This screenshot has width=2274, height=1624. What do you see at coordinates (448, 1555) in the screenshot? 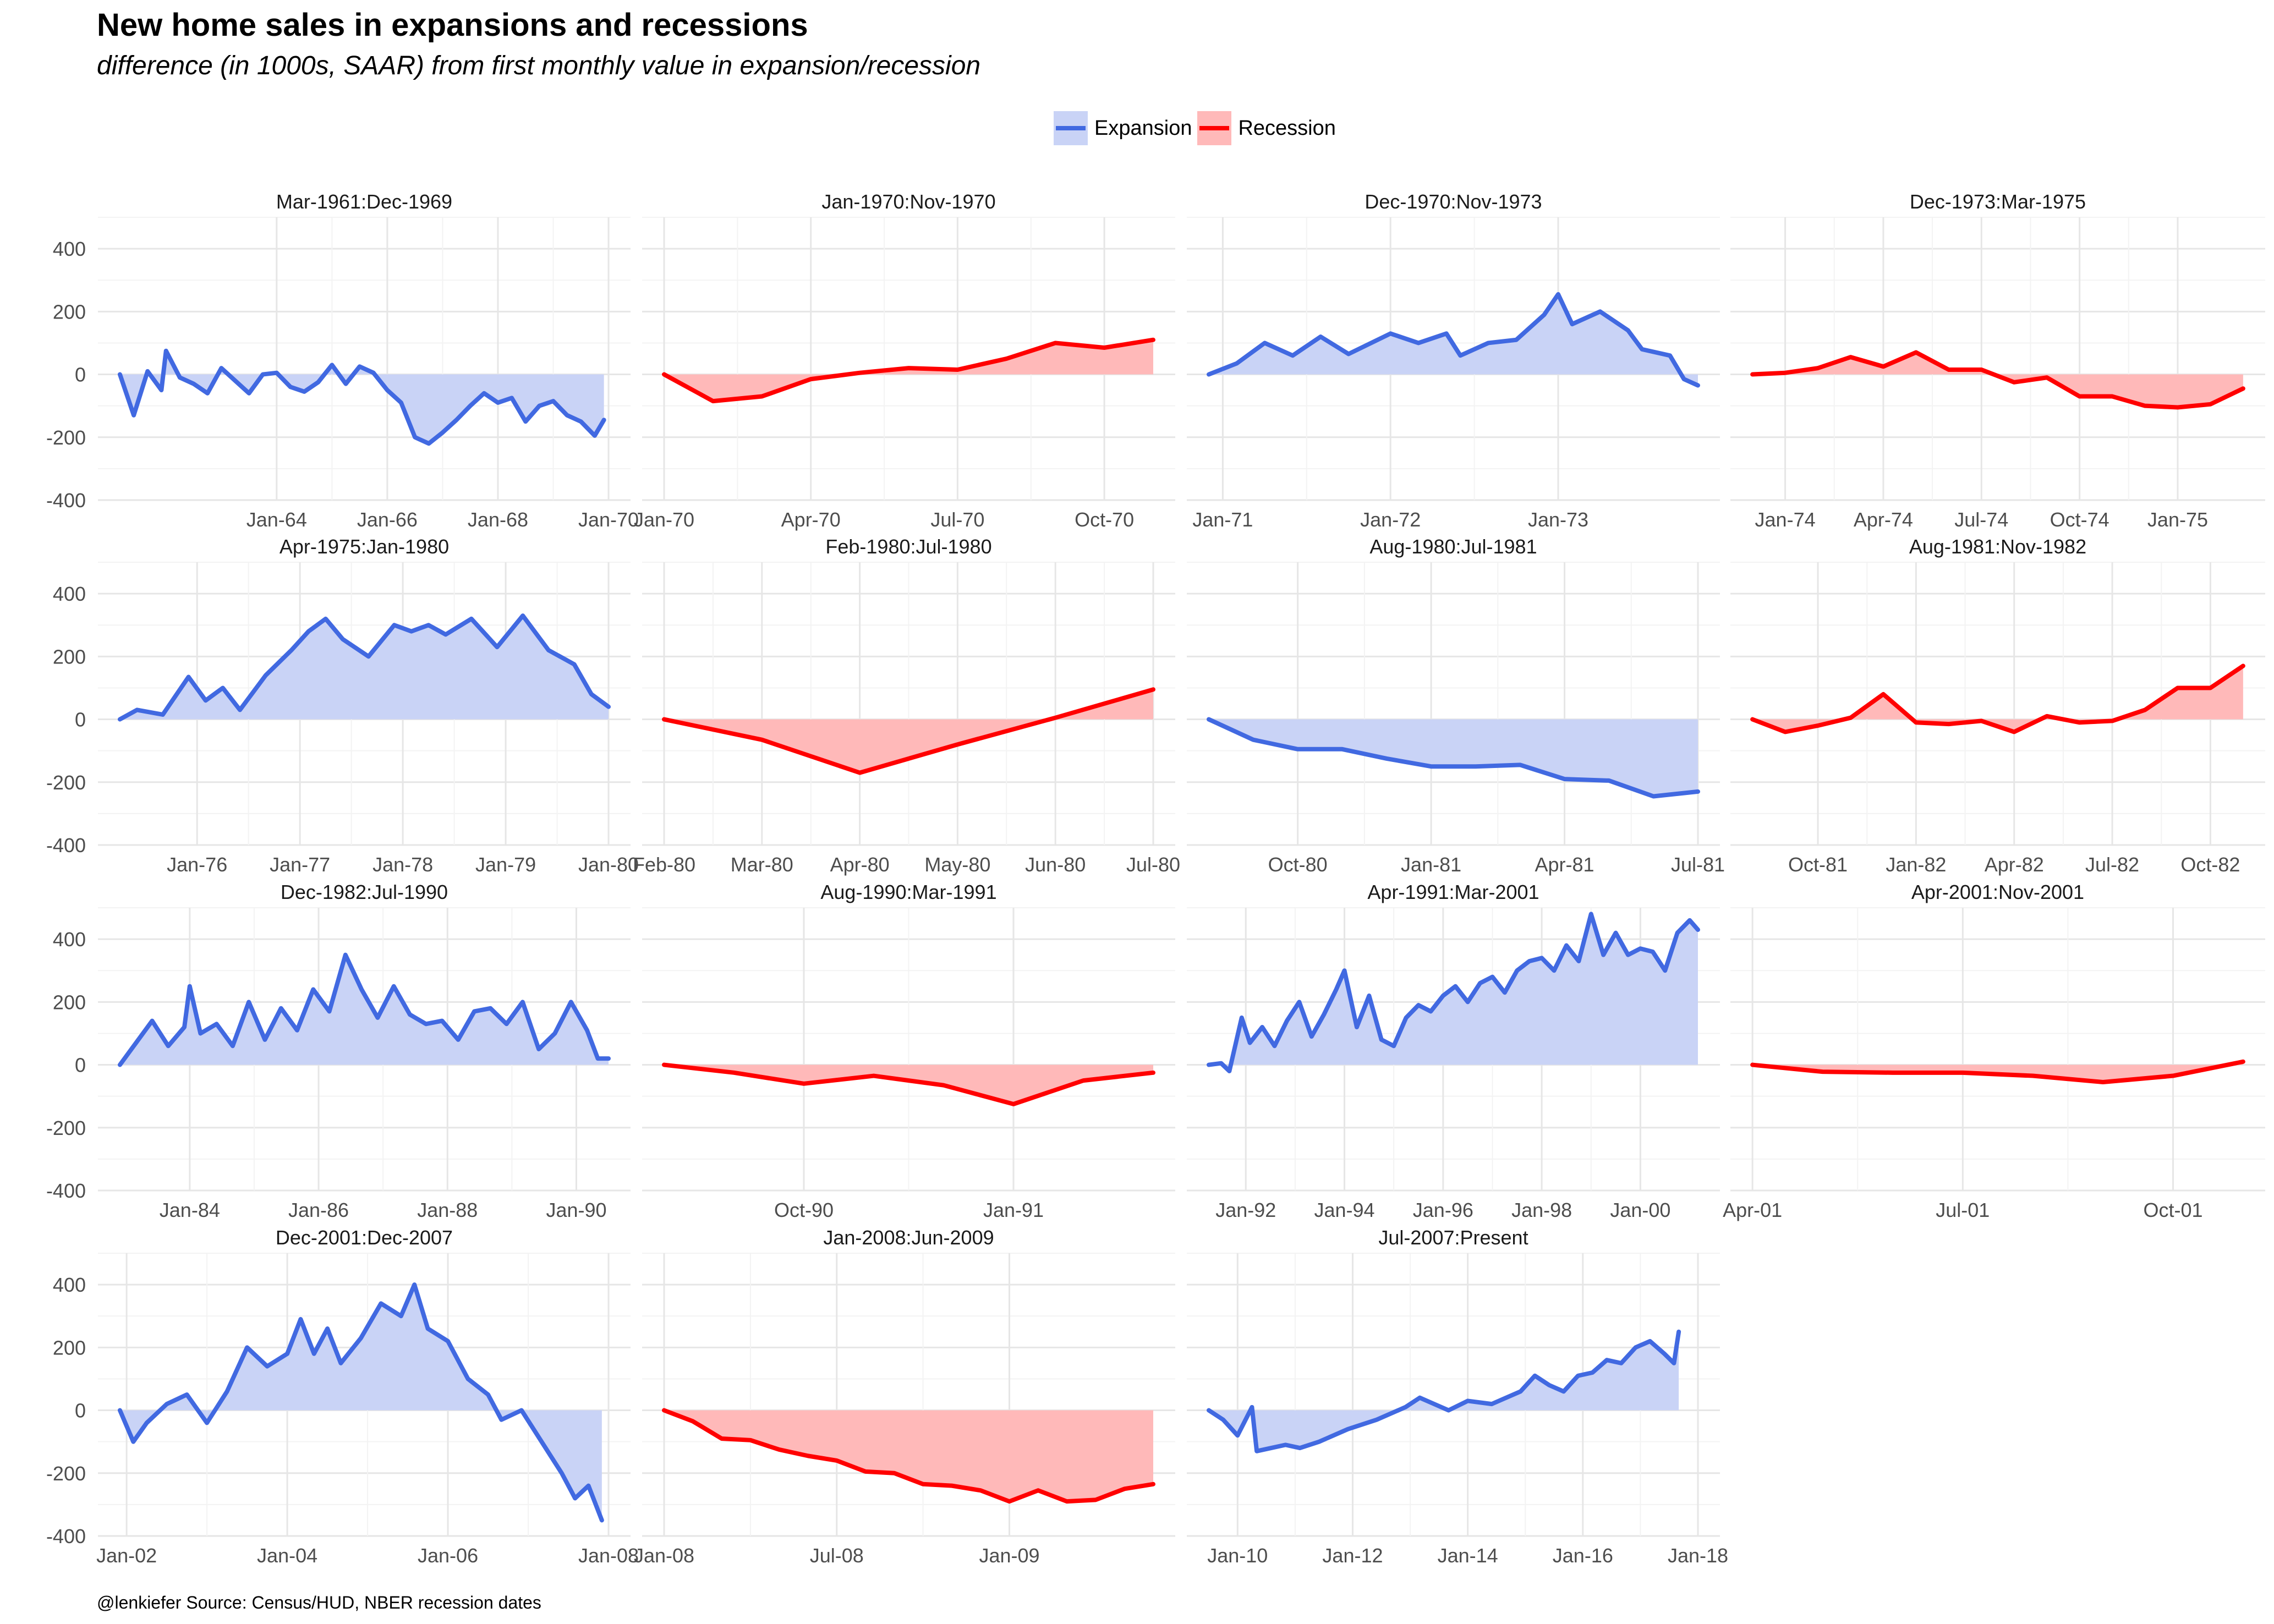
I see `x-tick-label: Jan-06` at bounding box center [448, 1555].